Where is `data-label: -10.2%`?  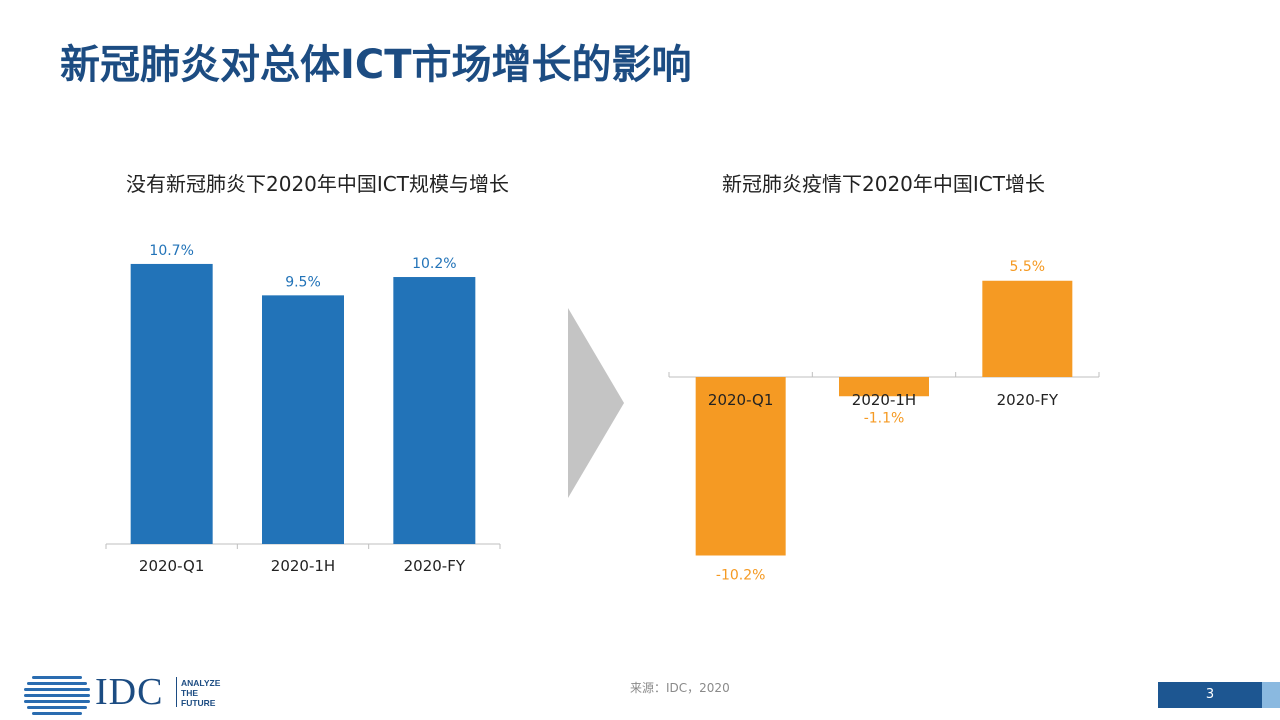
data-label: -10.2% is located at coordinates (741, 576).